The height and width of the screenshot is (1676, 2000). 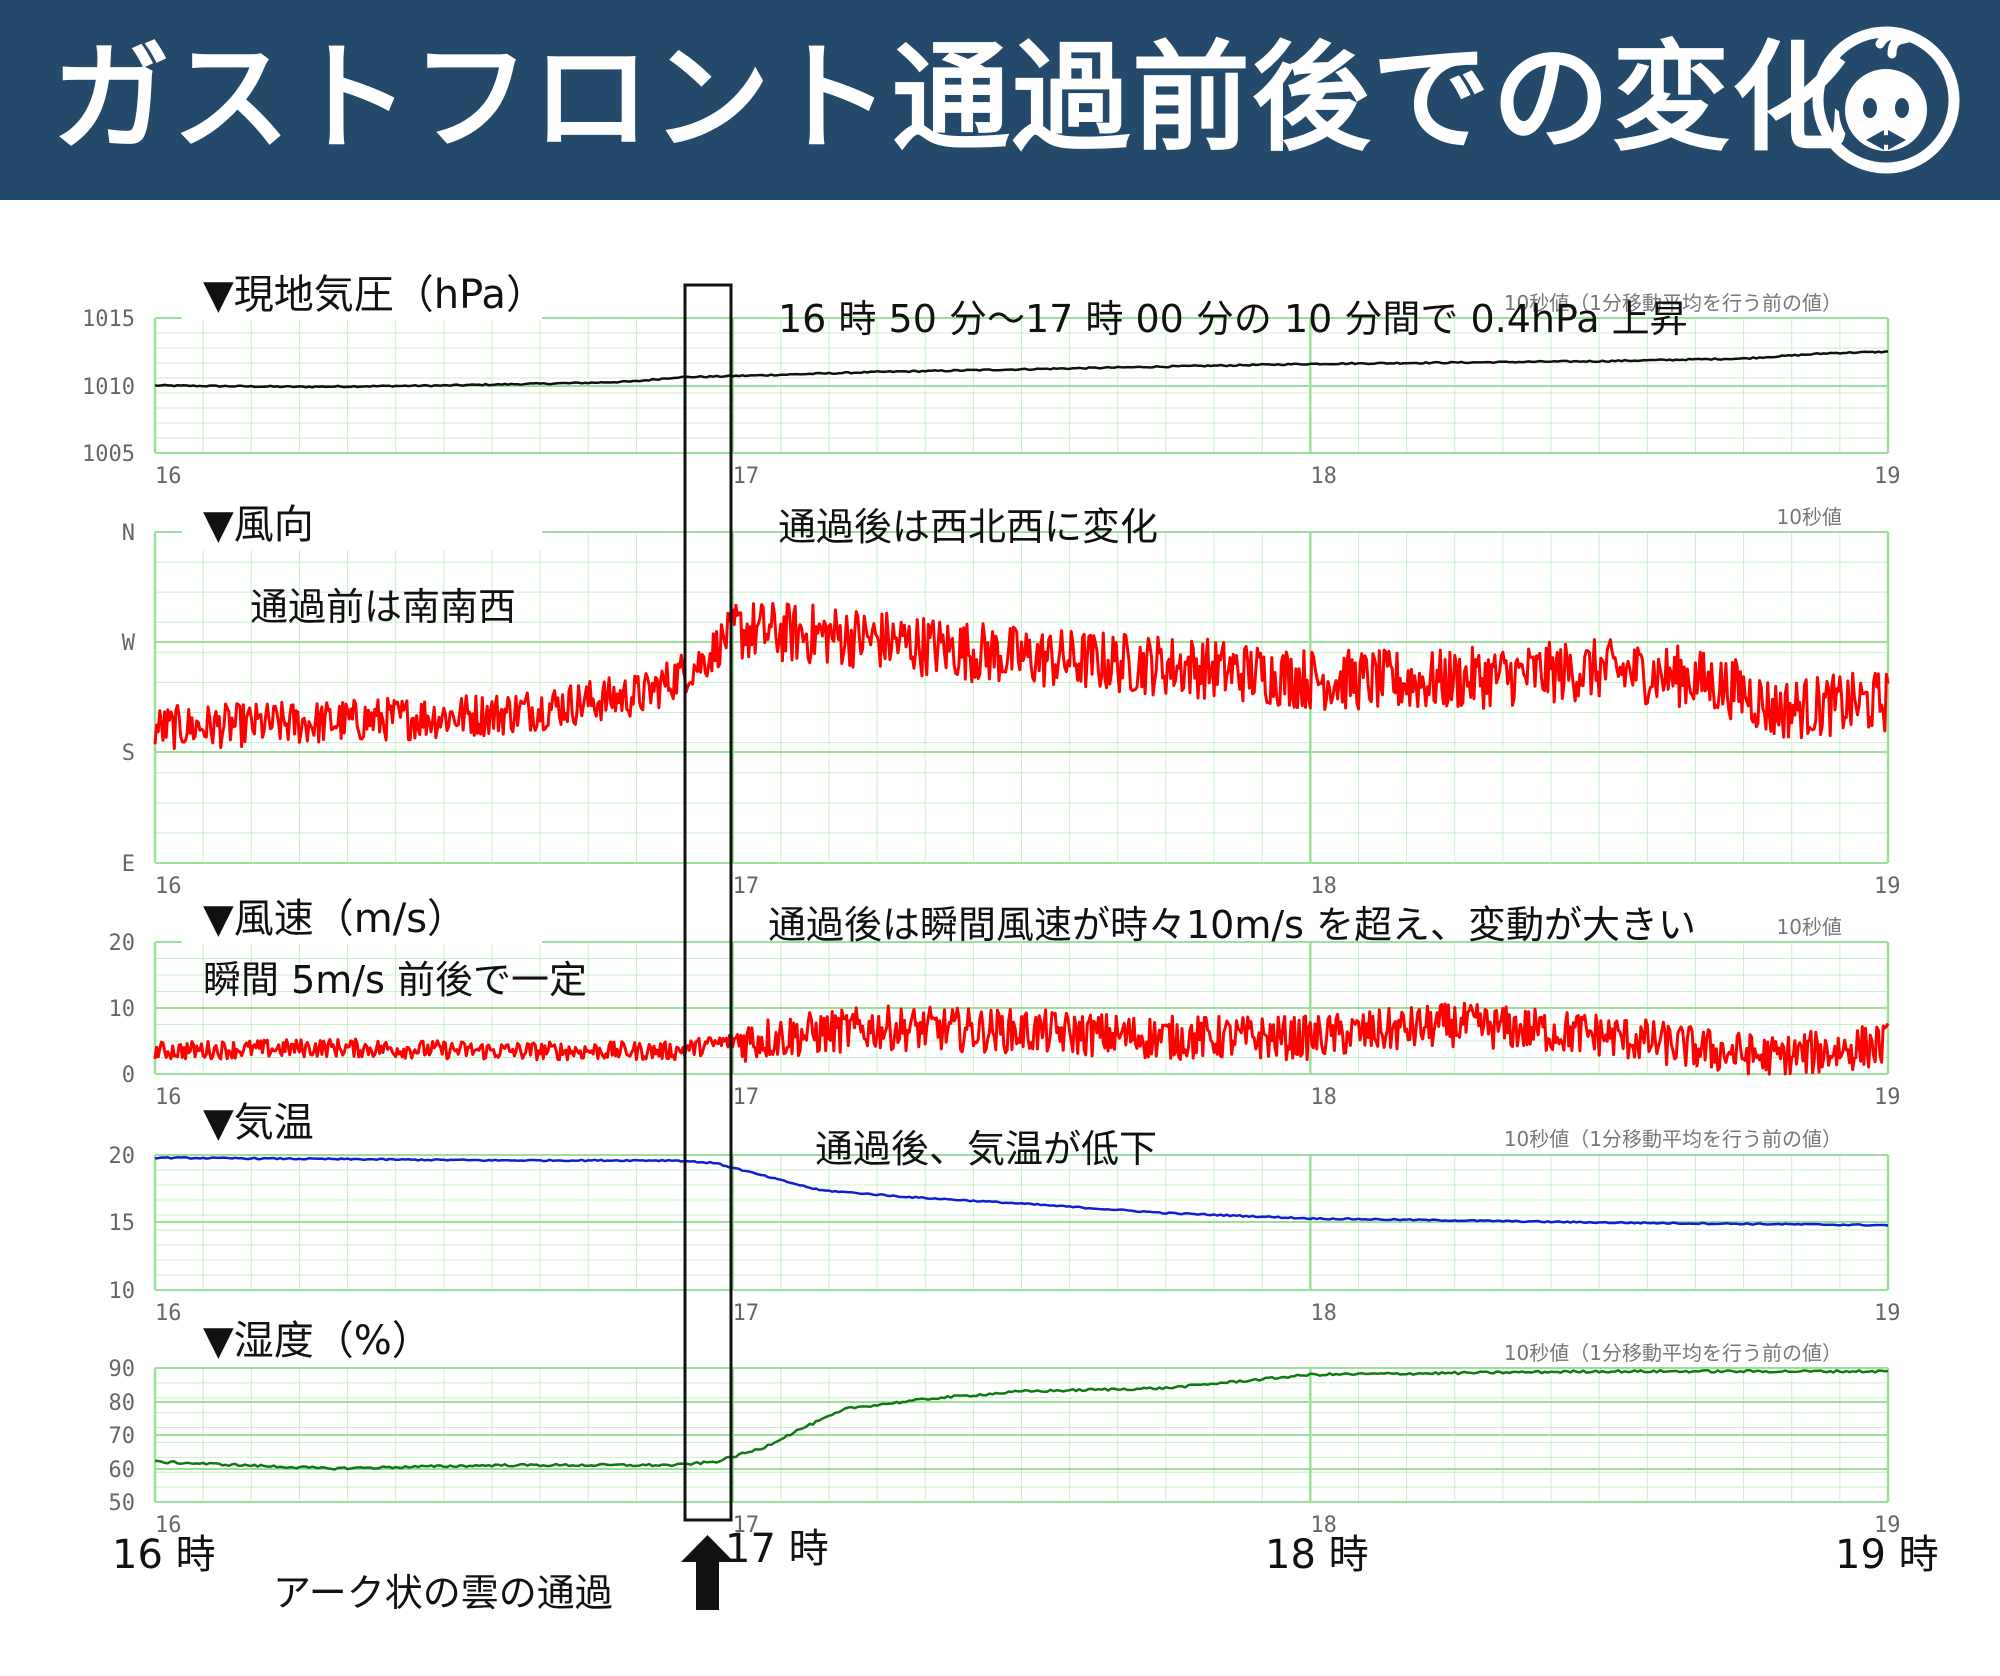 I want to click on mascot-logo-icon, so click(x=1886, y=100).